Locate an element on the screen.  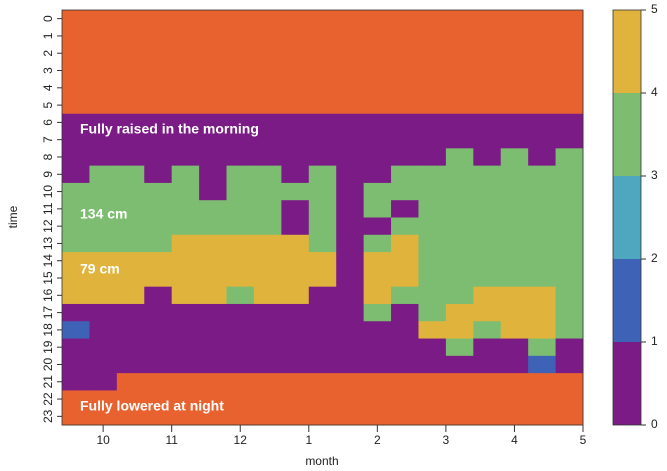
y-tick-label: 18 is located at coordinates (48, 330).